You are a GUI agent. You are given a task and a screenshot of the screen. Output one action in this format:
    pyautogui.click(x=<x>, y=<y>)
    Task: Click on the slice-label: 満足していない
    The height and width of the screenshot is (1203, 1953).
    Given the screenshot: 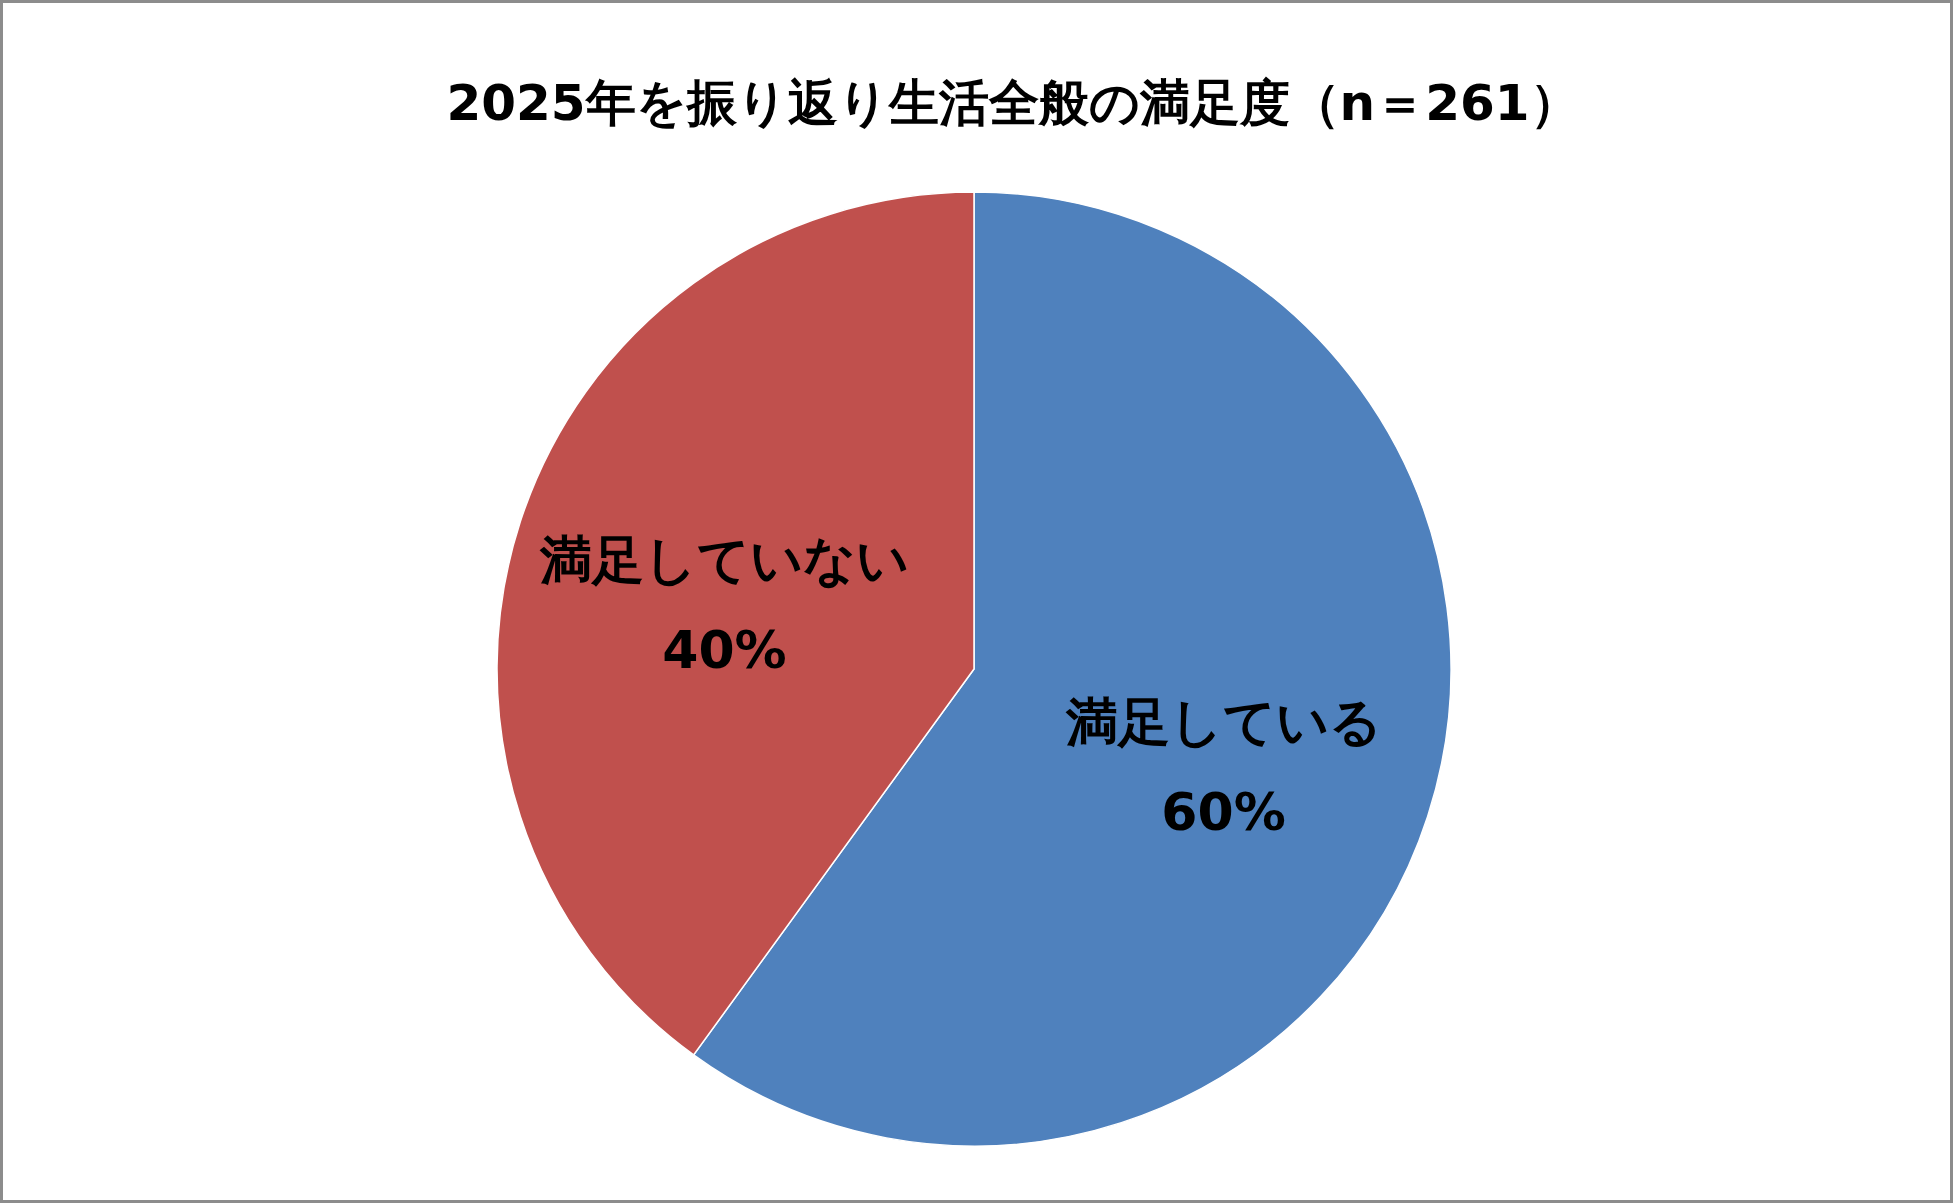 What is the action you would take?
    pyautogui.click(x=723, y=559)
    